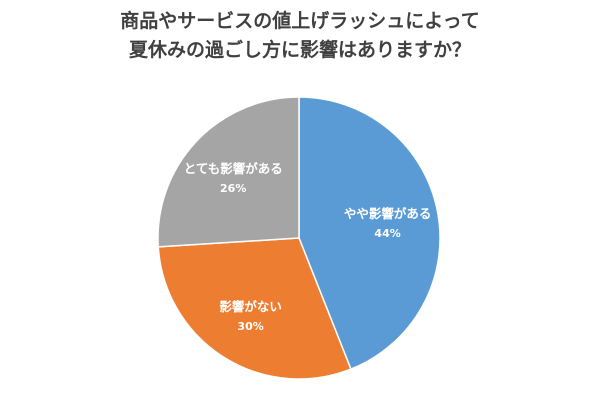 This screenshot has height=400, width=600. Describe the element at coordinates (250, 306) in the screenshot. I see `slice-label-1: 影響がない` at that location.